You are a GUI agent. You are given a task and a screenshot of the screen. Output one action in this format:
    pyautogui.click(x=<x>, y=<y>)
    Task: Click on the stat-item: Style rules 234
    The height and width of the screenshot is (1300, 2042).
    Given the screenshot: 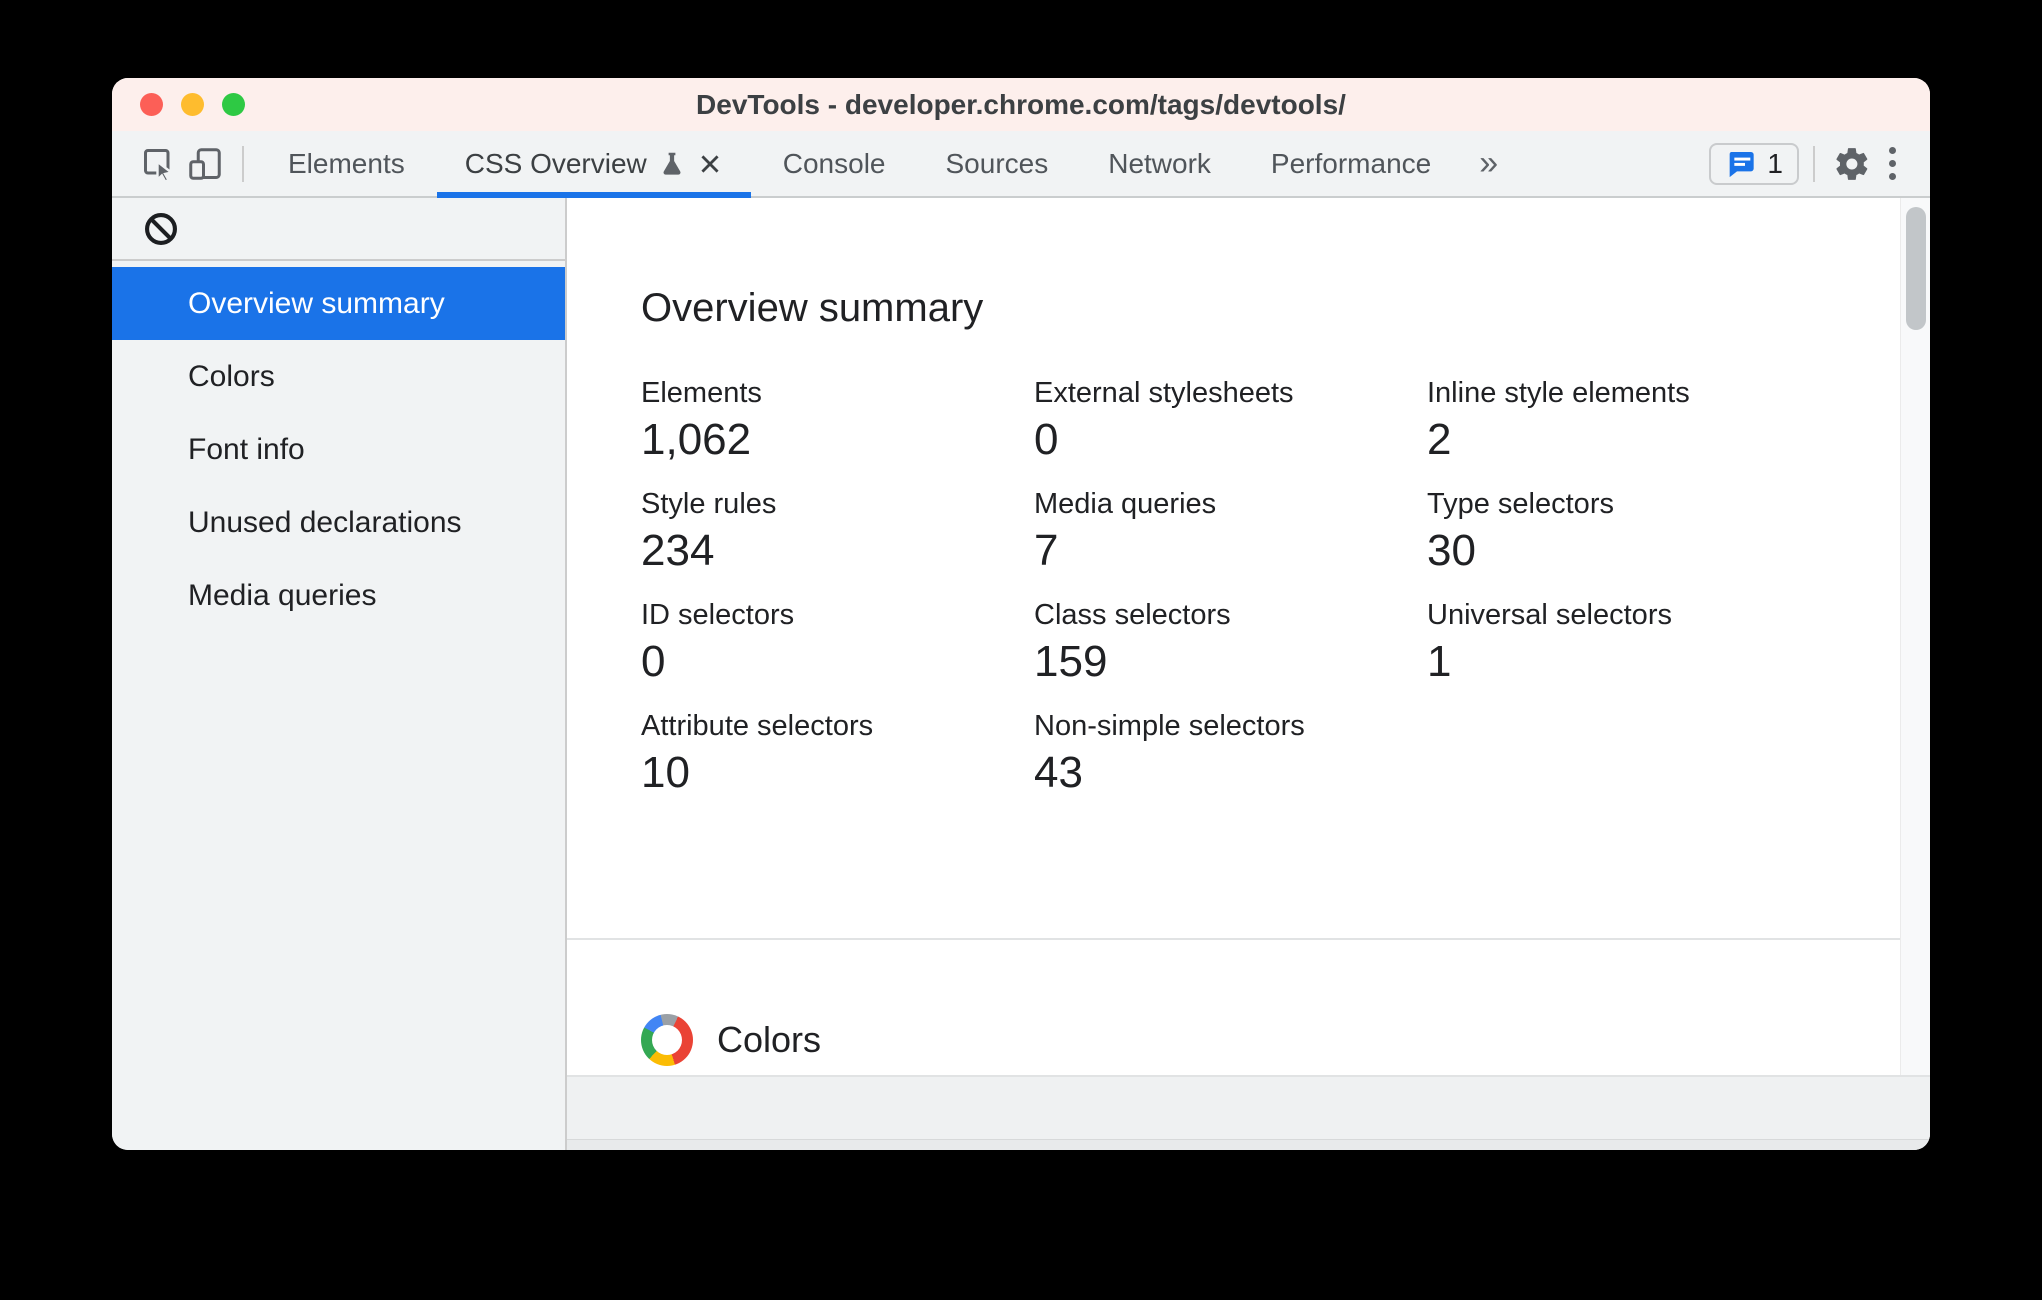 What is the action you would take?
    pyautogui.click(x=837, y=532)
    